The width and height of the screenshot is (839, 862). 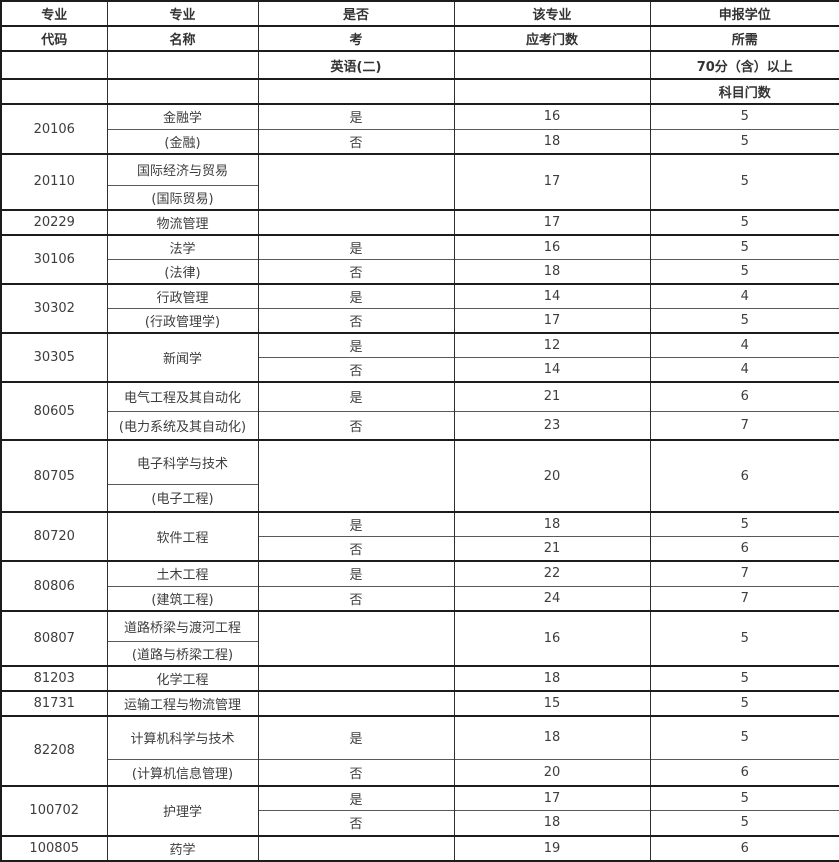 I want to click on code-cell: 20106, so click(x=54, y=128).